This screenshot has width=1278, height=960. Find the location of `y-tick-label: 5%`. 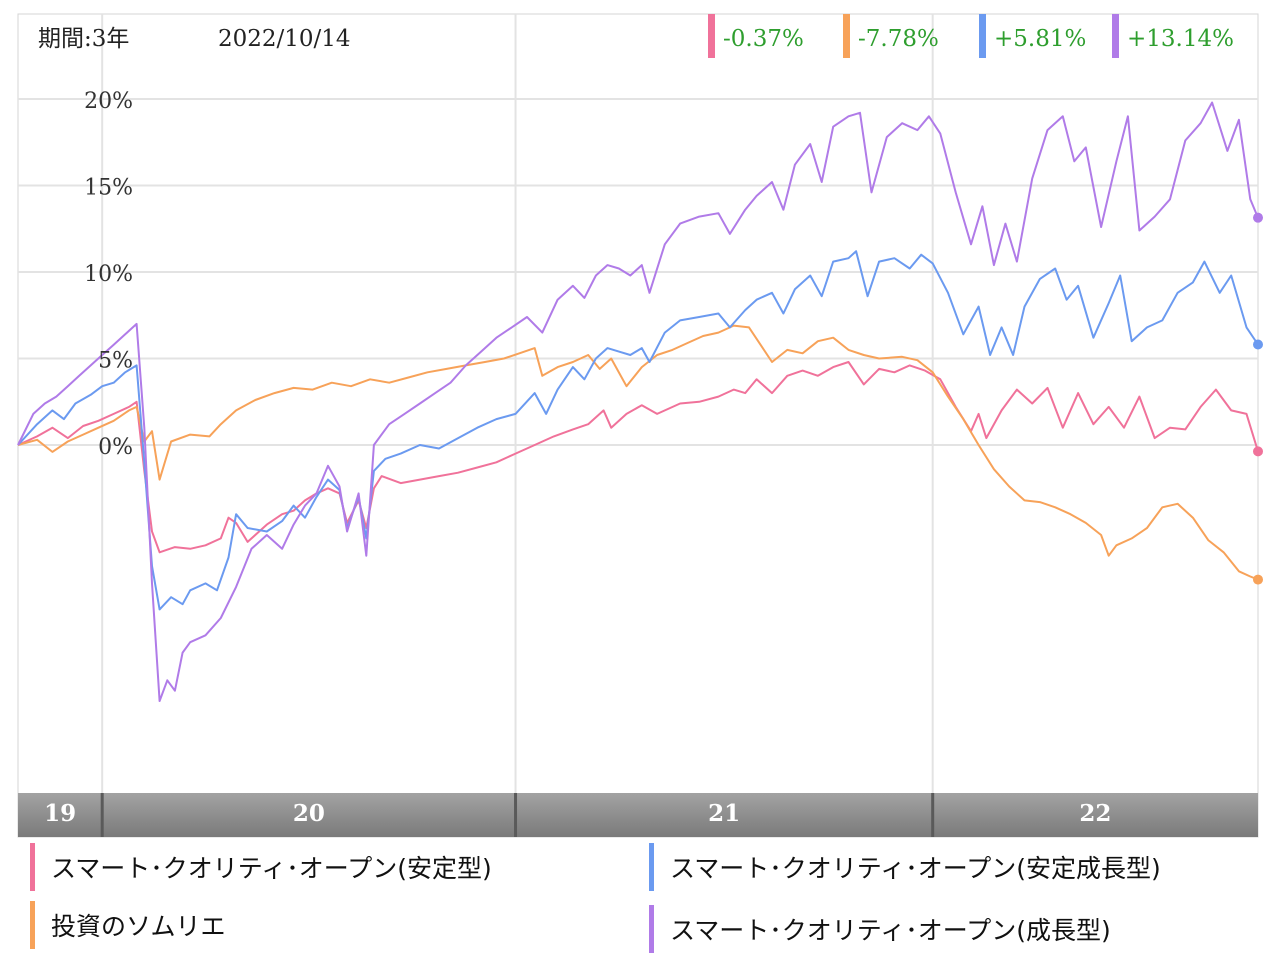

y-tick-label: 5% is located at coordinates (115, 361).